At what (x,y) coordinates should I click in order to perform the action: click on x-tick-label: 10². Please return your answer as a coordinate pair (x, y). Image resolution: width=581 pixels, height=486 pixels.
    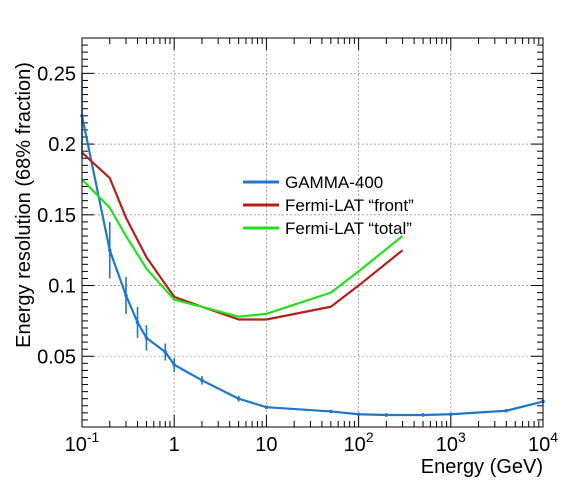
    Looking at the image, I should click on (359, 442).